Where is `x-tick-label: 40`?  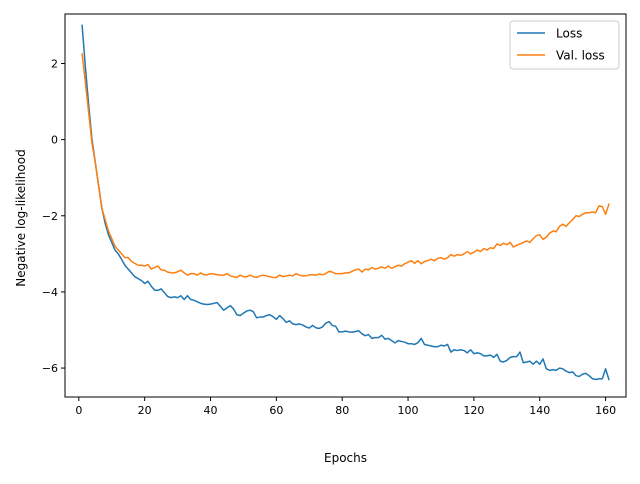
x-tick-label: 40 is located at coordinates (211, 410).